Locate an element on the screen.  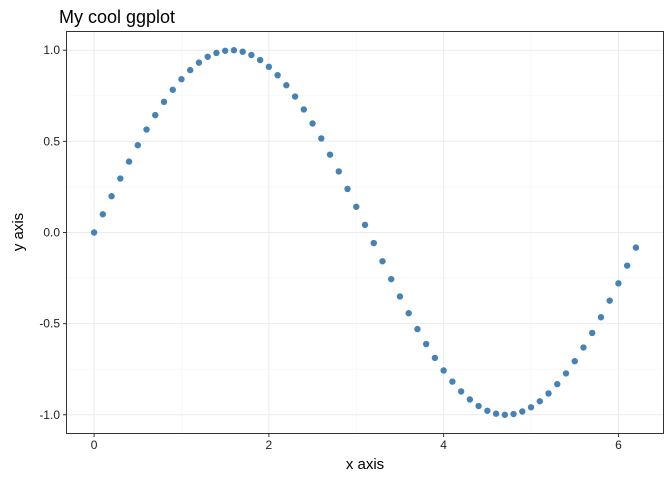
x-axis-title: x axis is located at coordinates (365, 464).